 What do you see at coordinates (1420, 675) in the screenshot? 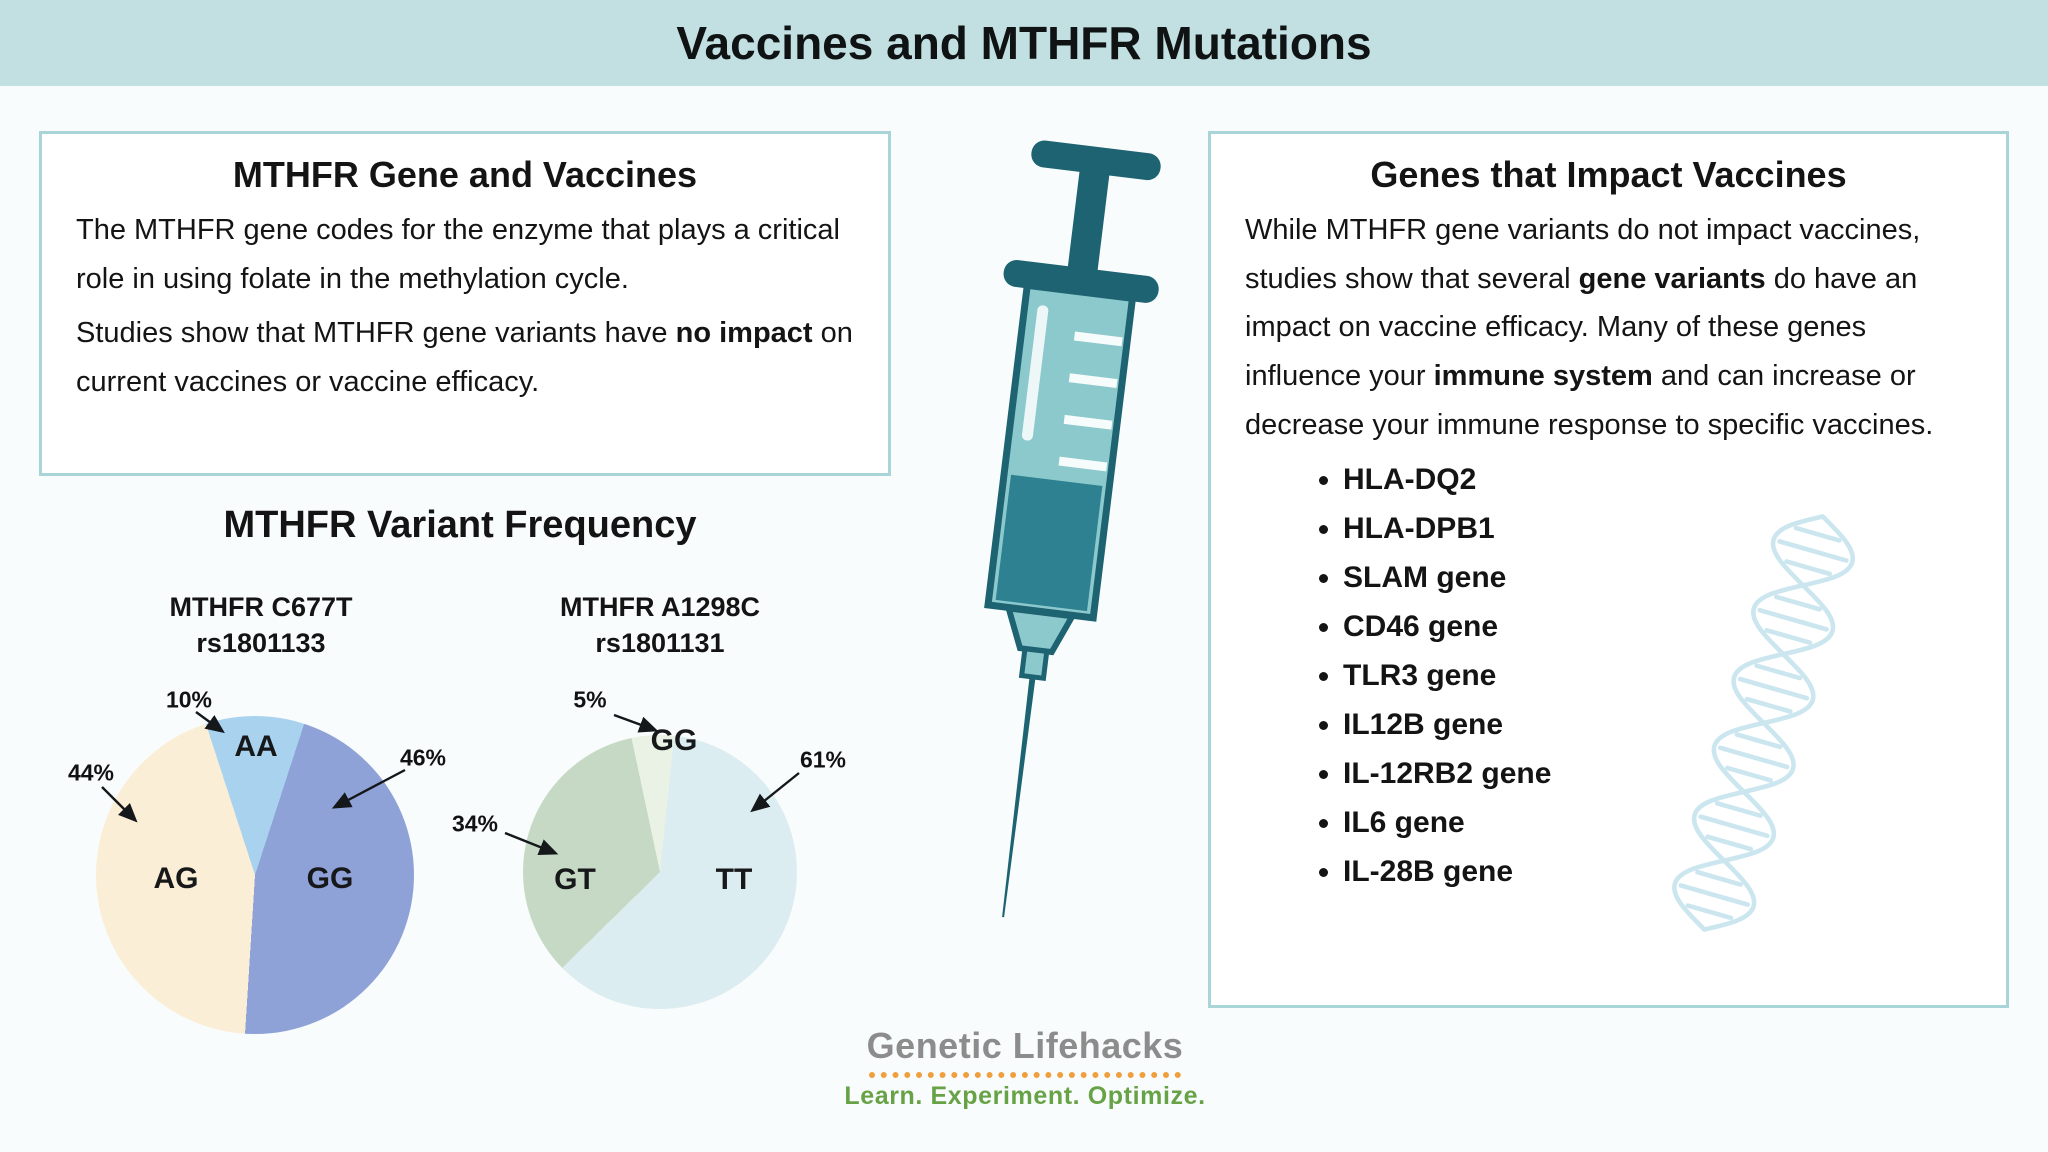
I see `gene-name: TLR3 gene` at bounding box center [1420, 675].